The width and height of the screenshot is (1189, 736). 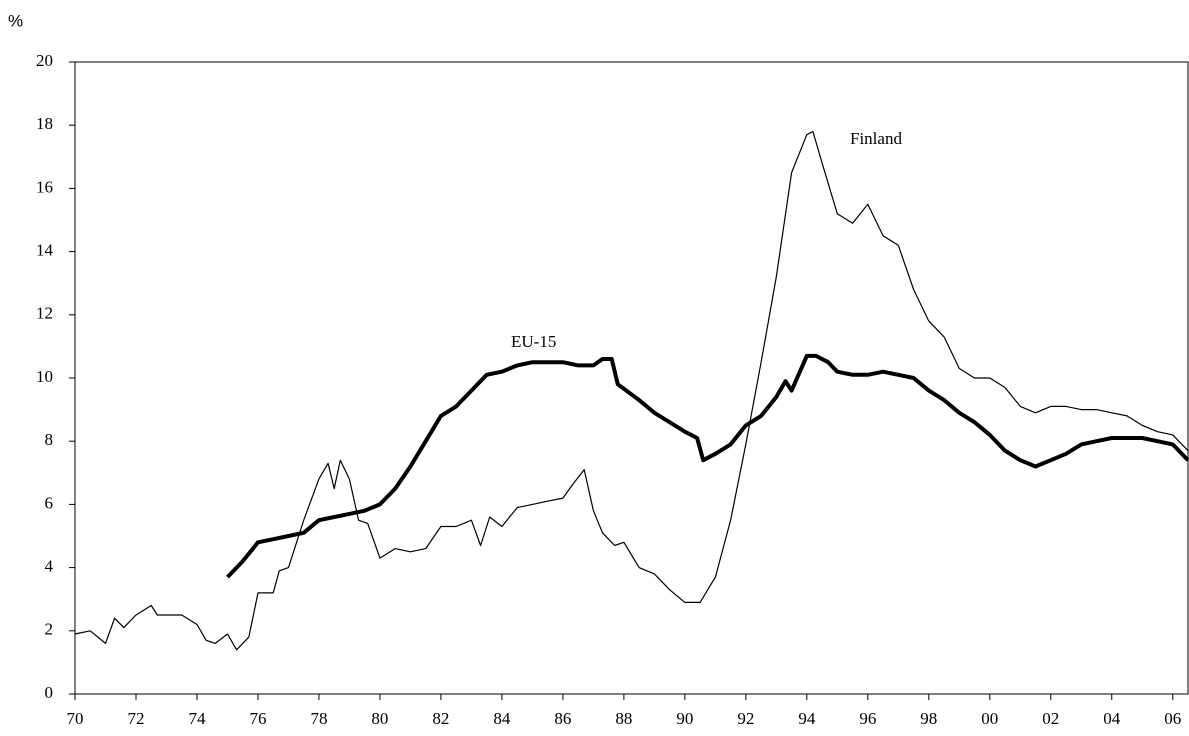 What do you see at coordinates (197, 718) in the screenshot?
I see `x-tick-label: 74` at bounding box center [197, 718].